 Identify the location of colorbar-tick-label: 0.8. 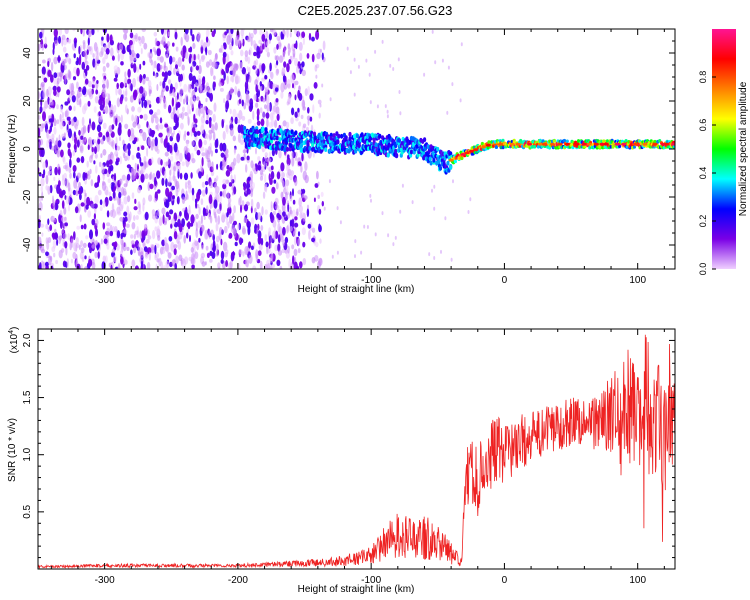
(703, 77).